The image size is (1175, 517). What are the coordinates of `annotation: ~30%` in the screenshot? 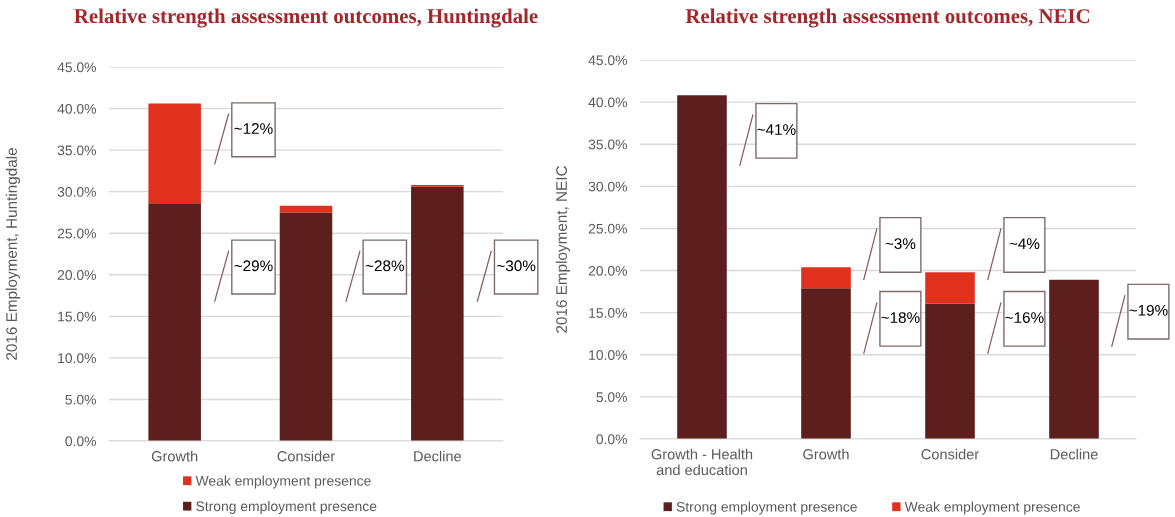 It's located at (516, 266).